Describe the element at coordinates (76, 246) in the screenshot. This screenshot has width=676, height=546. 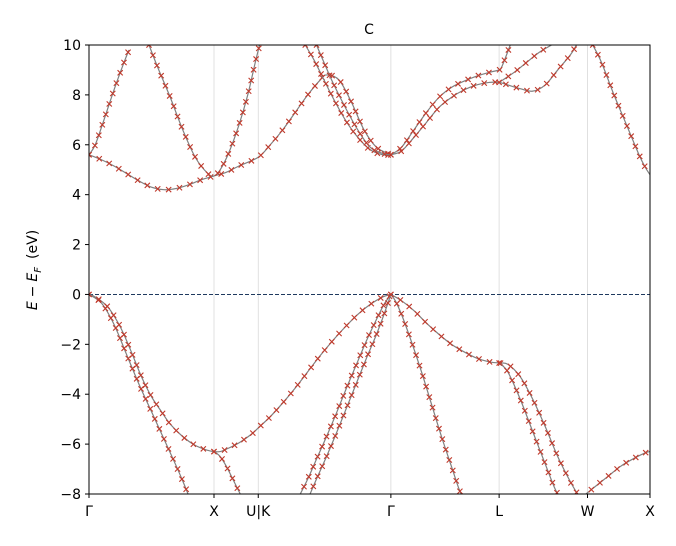
I see `y-tick-label: 2` at that location.